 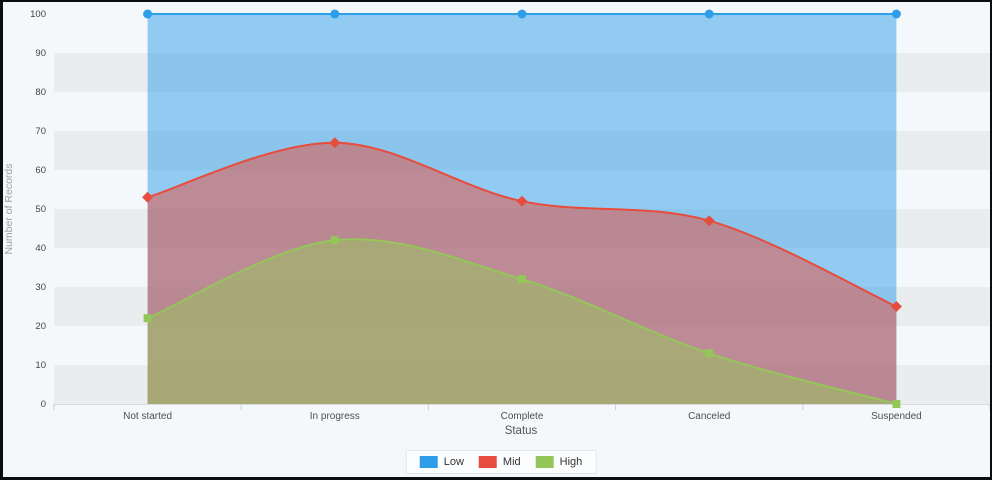 I want to click on y-tick-label: 90, so click(x=40, y=53).